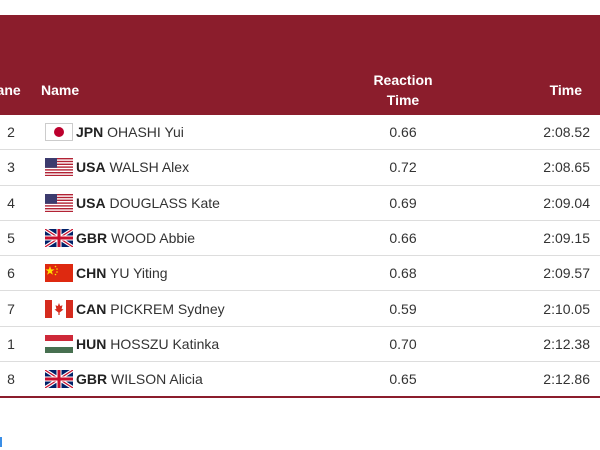 The height and width of the screenshot is (450, 600). What do you see at coordinates (60, 90) in the screenshot?
I see `name-header: Name` at bounding box center [60, 90].